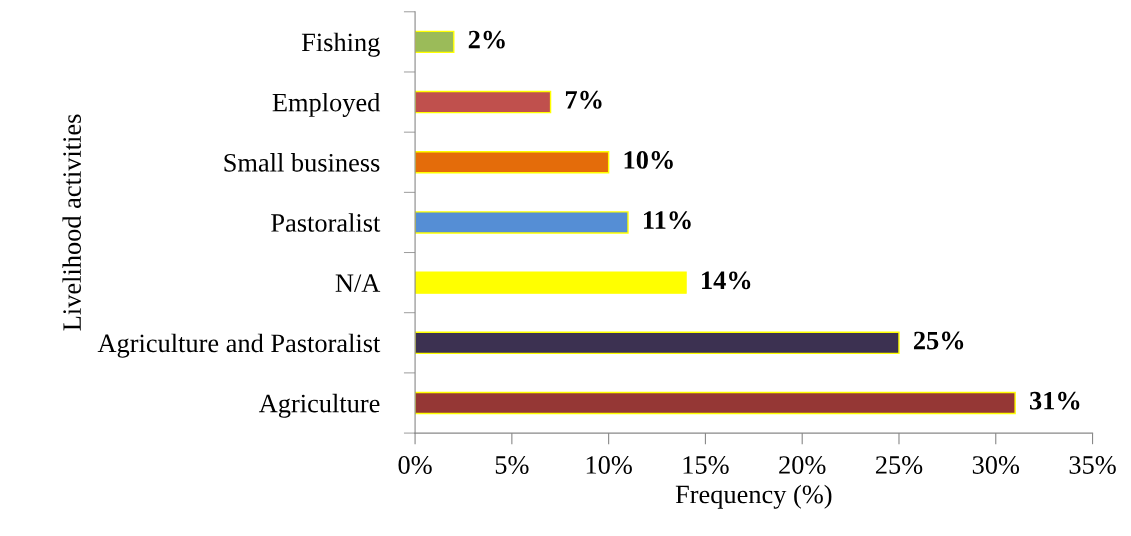  Describe the element at coordinates (340, 44) in the screenshot. I see `y-tick-label: Fishing` at that location.